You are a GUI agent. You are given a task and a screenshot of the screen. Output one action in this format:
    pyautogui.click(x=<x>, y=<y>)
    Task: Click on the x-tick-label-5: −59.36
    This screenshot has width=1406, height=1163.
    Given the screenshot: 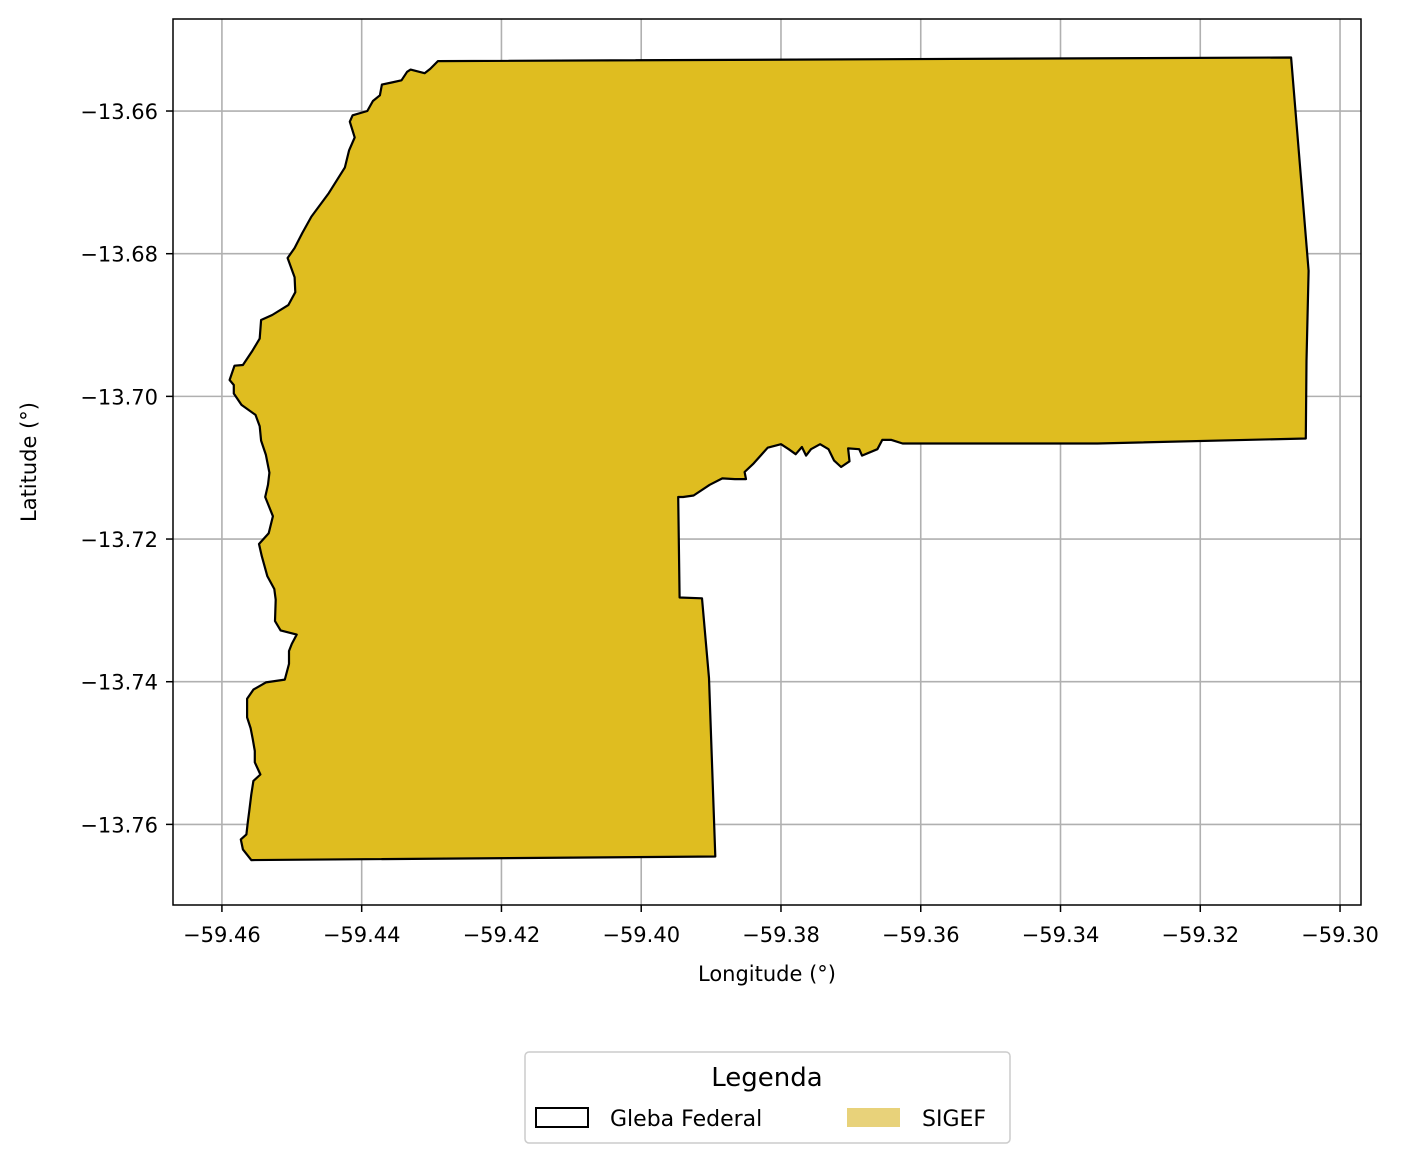 What is the action you would take?
    pyautogui.click(x=921, y=935)
    